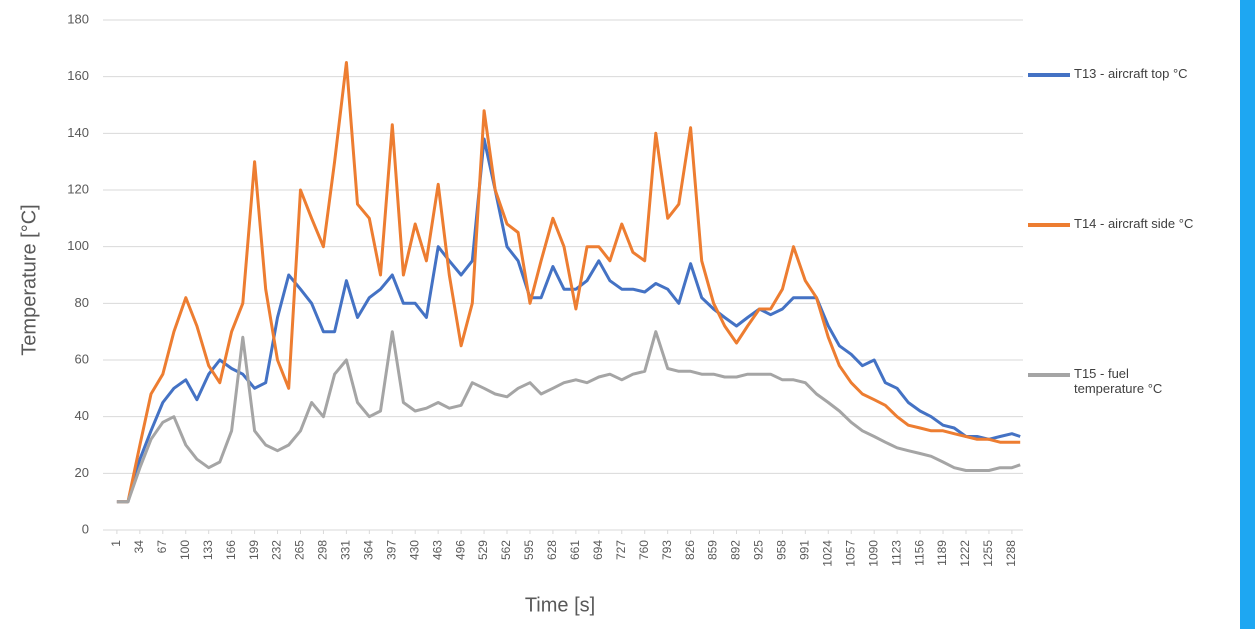 The image size is (1255, 629). What do you see at coordinates (896, 553) in the screenshot?
I see `x-tick-label: 1123` at bounding box center [896, 553].